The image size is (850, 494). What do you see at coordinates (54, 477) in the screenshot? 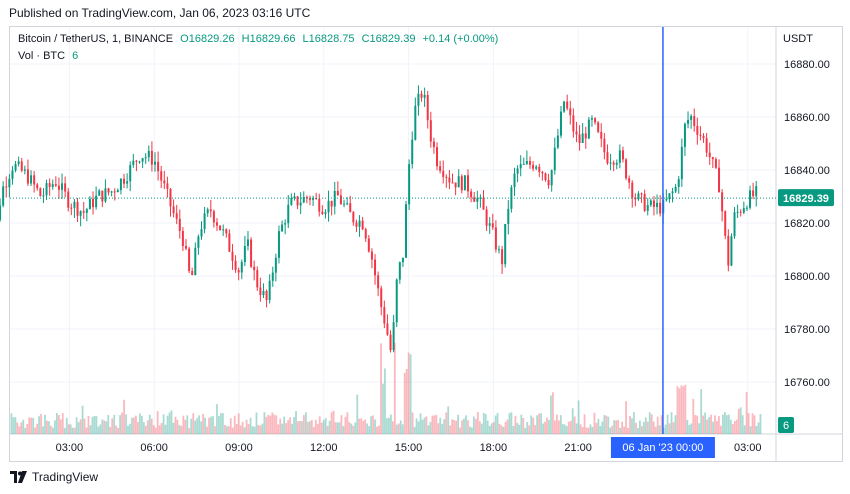
I see `tradingview-brand: TradingView` at bounding box center [54, 477].